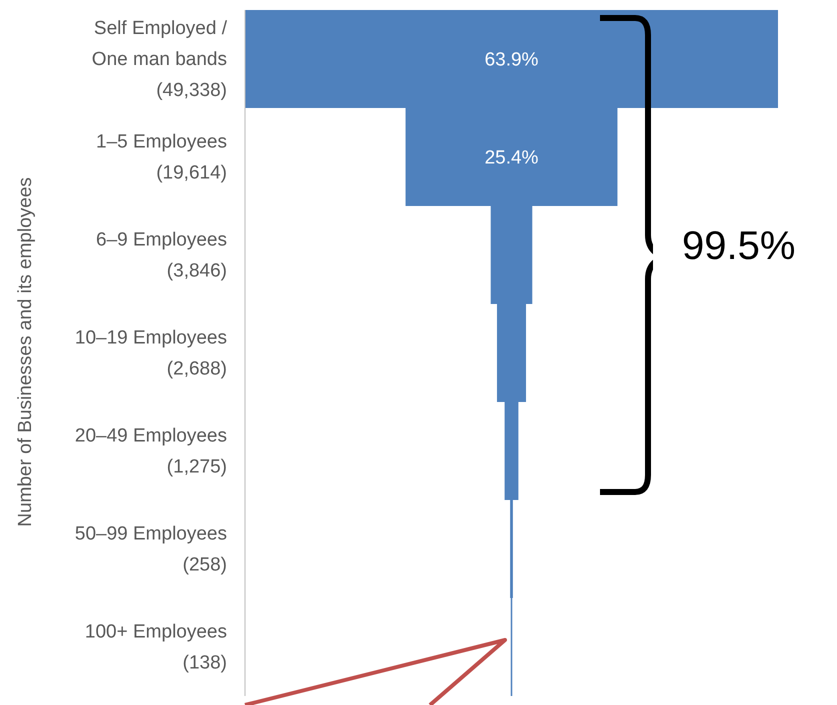  Describe the element at coordinates (155, 631) in the screenshot. I see `category-label: 100+ Employees` at that location.